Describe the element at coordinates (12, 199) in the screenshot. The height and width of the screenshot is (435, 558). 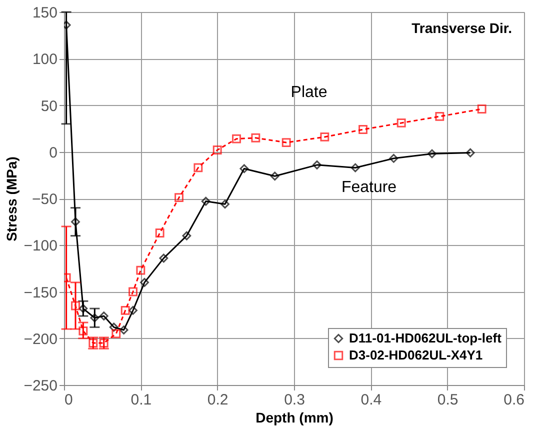
I see `y-axis-title: Stress (MPa)` at that location.